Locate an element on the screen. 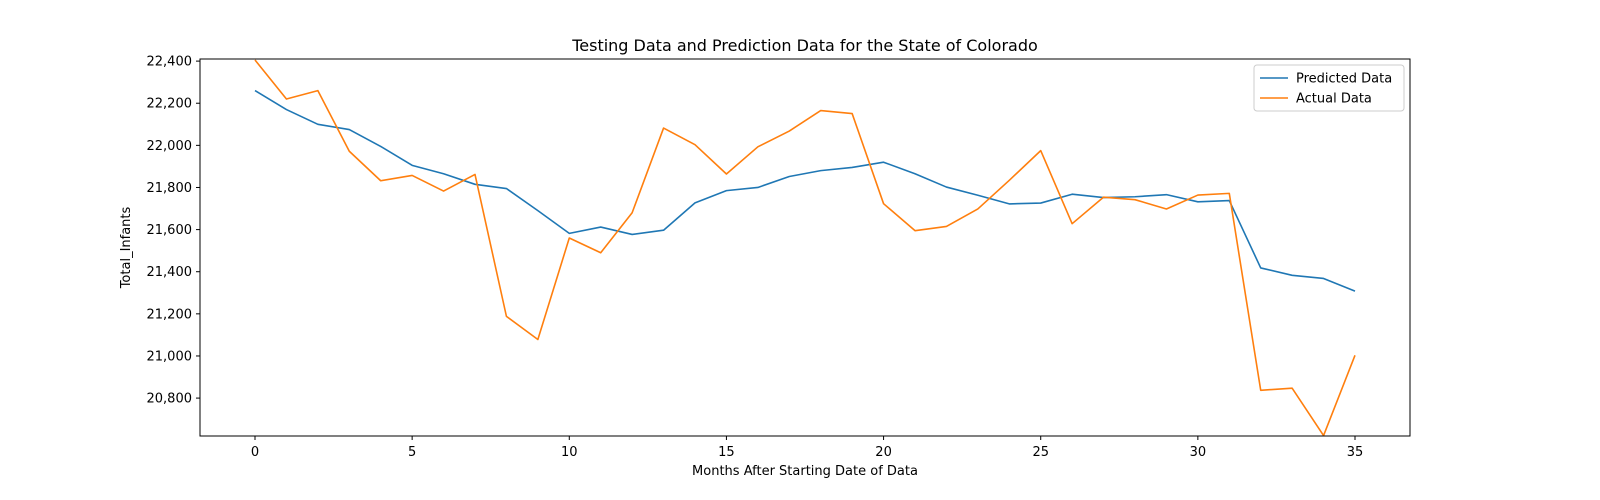 The height and width of the screenshot is (500, 1600). y-tick-label: 20,800 is located at coordinates (170, 399).